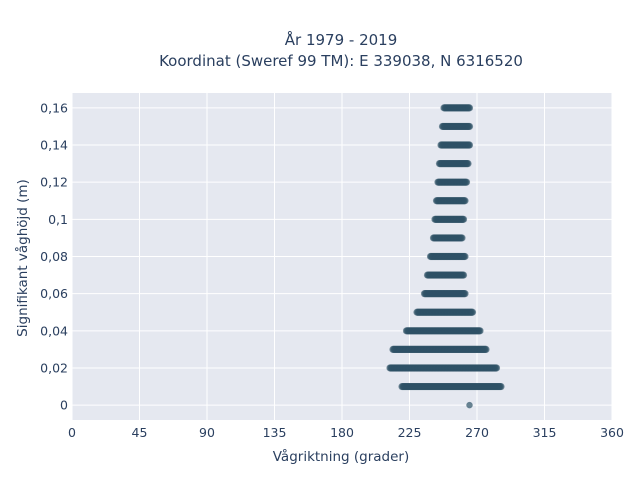 The image size is (640, 484). I want to click on x-tick-label: 180, so click(342, 432).